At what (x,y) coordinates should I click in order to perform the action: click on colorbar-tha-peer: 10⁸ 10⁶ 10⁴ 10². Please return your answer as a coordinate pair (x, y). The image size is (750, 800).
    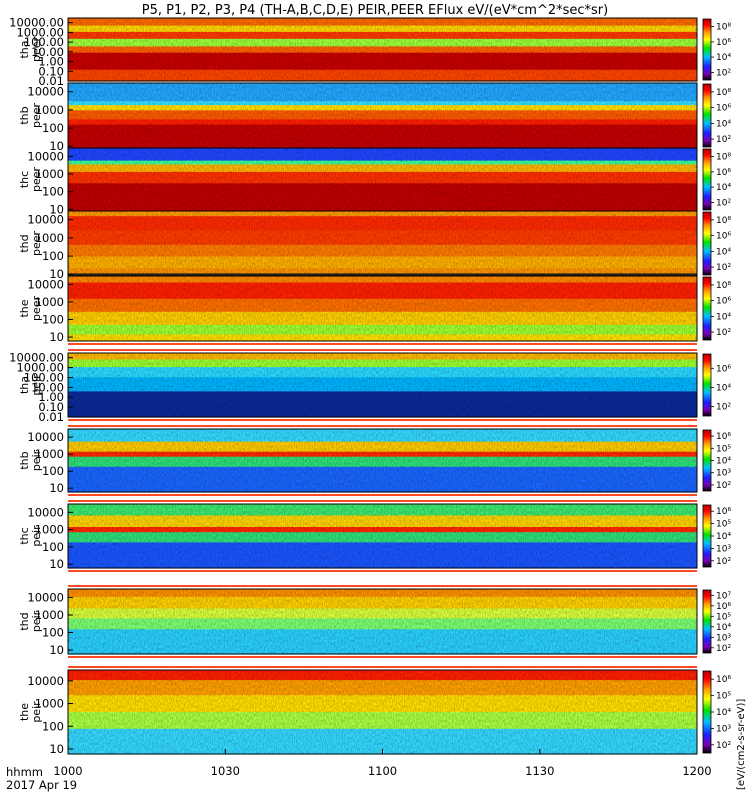
    Looking at the image, I should click on (716, 49).